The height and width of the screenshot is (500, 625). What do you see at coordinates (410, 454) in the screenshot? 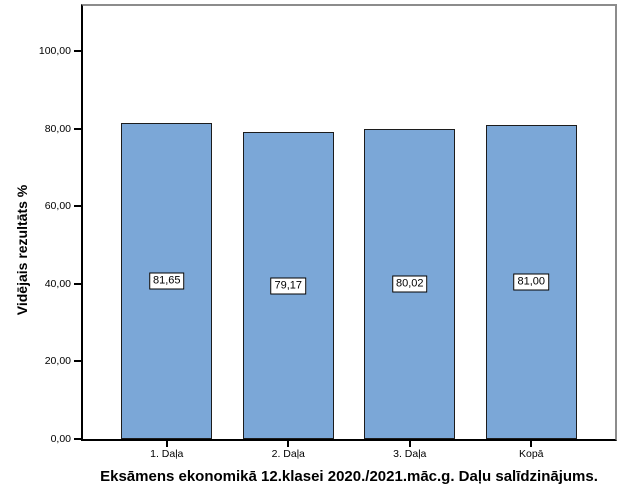
I see `x-tick-label: 3. Daļa` at bounding box center [410, 454].